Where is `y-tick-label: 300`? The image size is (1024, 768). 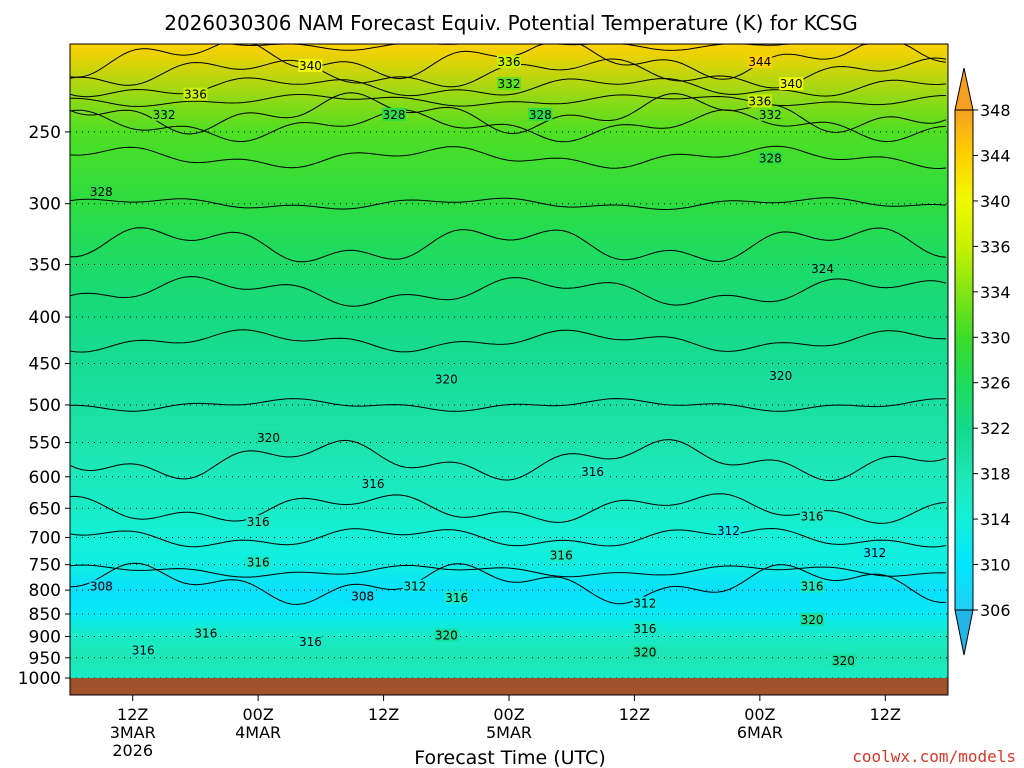 y-tick-label: 300 is located at coordinates (45, 205).